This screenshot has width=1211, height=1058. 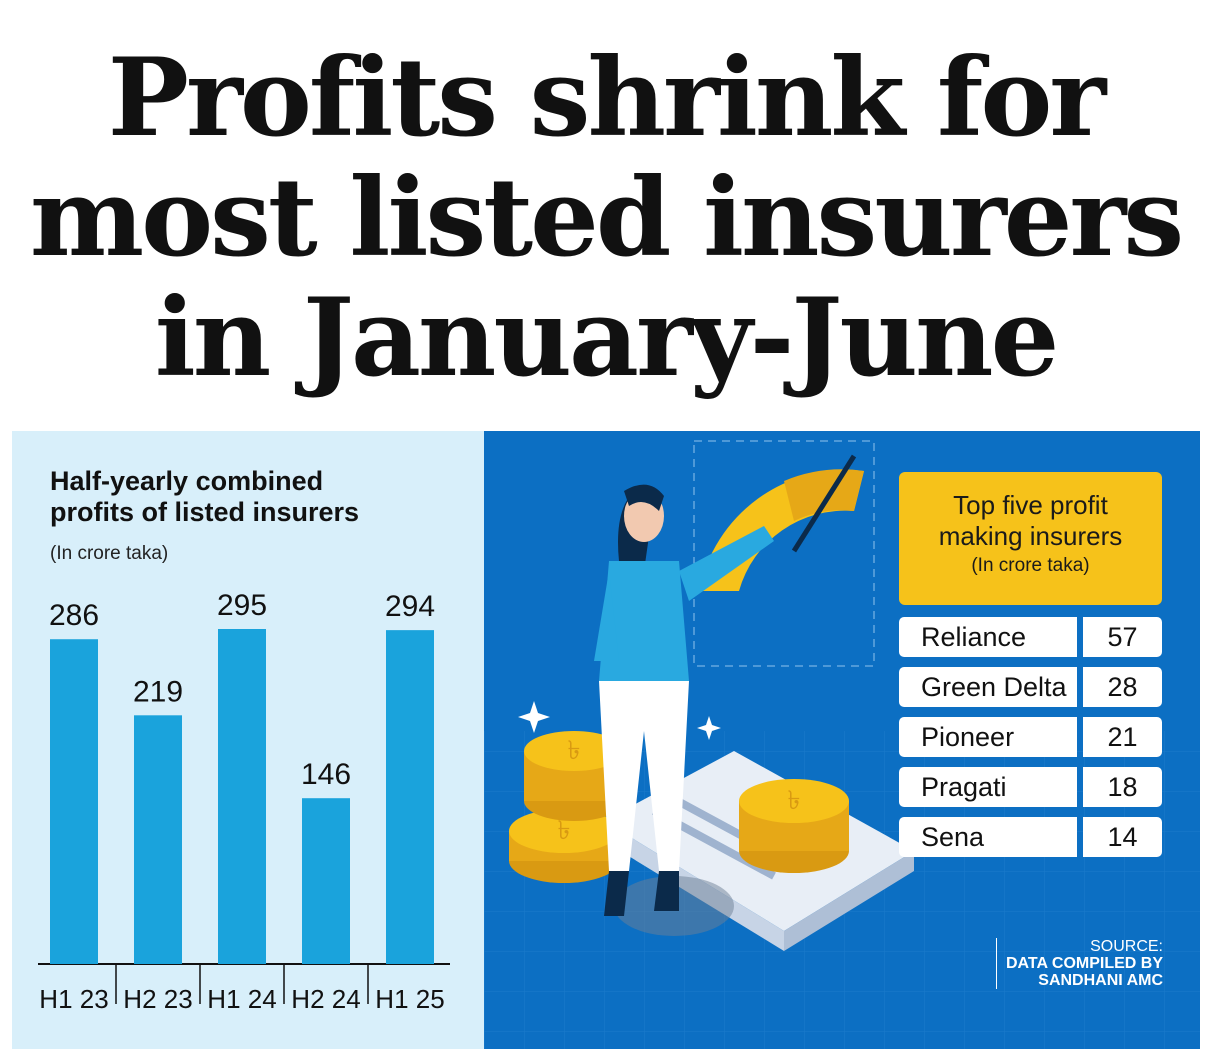 I want to click on headline-line-2: most listed insurers, so click(x=606, y=218).